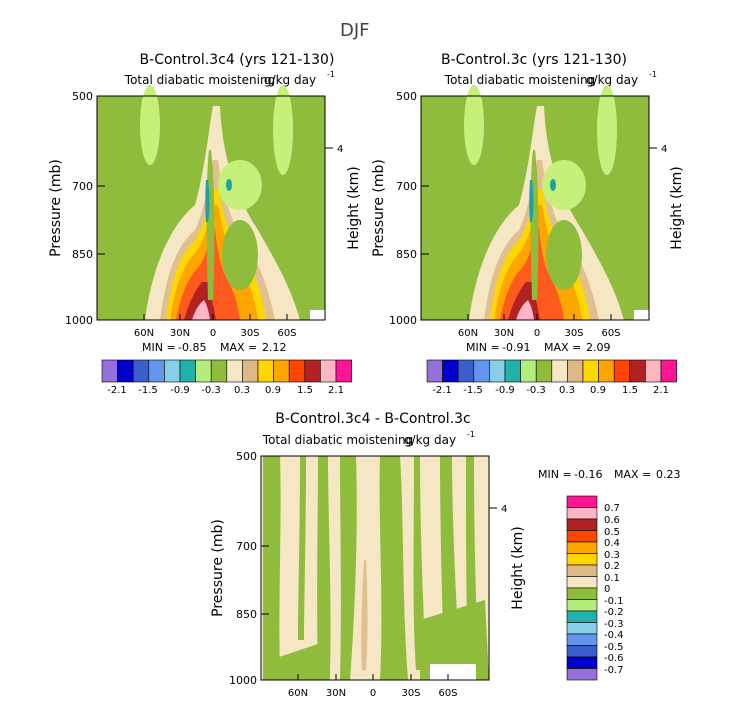 This screenshot has height=704, width=733. Describe the element at coordinates (336, 390) in the screenshot. I see `panel1-cbar-label: 2.1` at that location.